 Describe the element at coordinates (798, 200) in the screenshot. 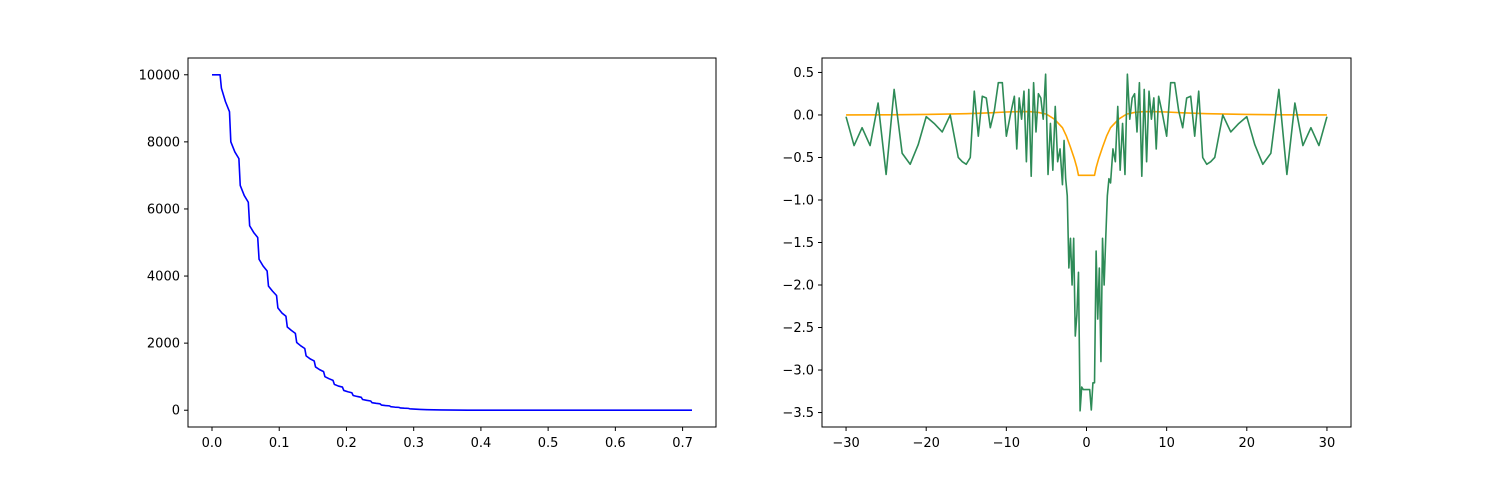

I see `y-tick-label: −1.0` at that location.